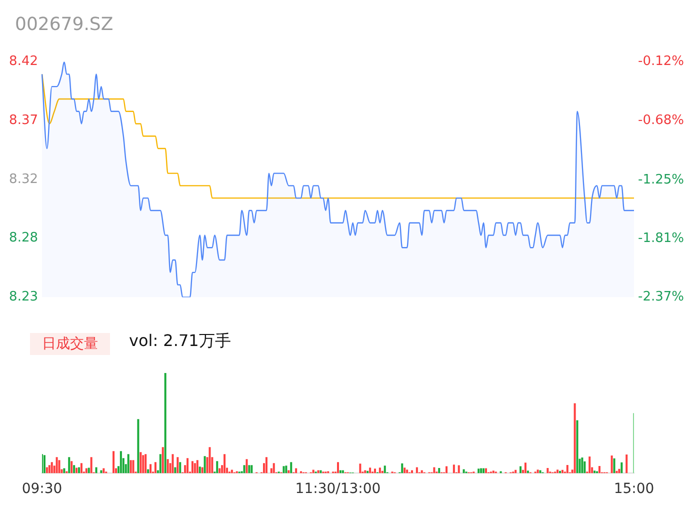 This screenshot has width=686, height=524. Describe the element at coordinates (64, 24) in the screenshot. I see `chart-title: 002679.SZ` at that location.